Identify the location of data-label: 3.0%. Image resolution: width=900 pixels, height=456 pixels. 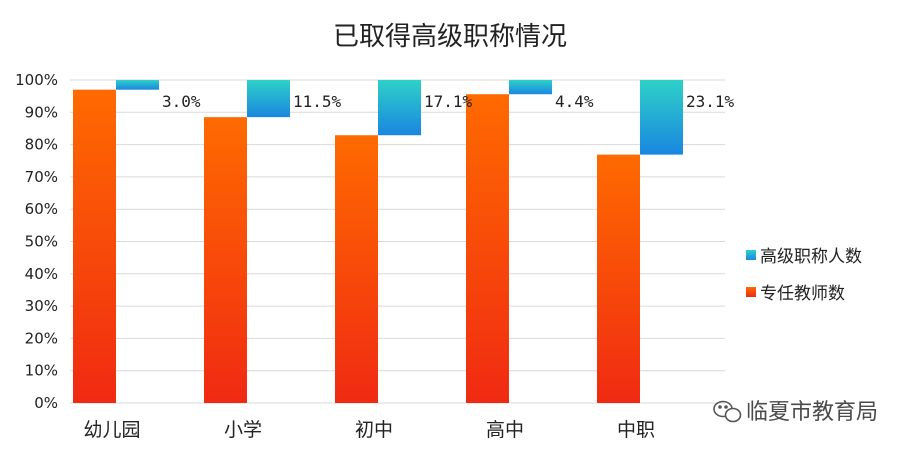
(181, 101).